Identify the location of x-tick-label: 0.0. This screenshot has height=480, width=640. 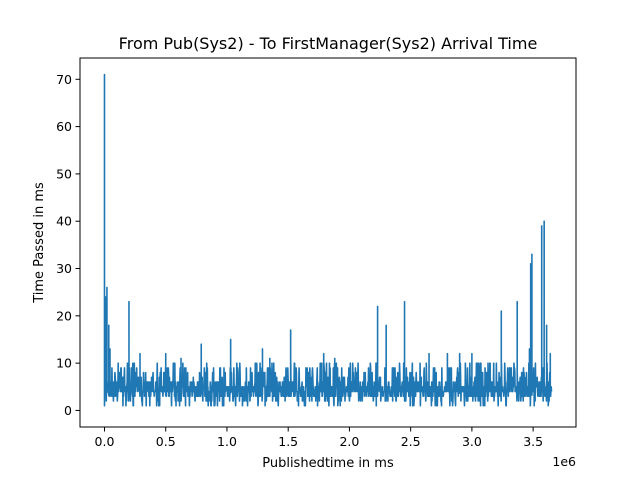
(105, 441).